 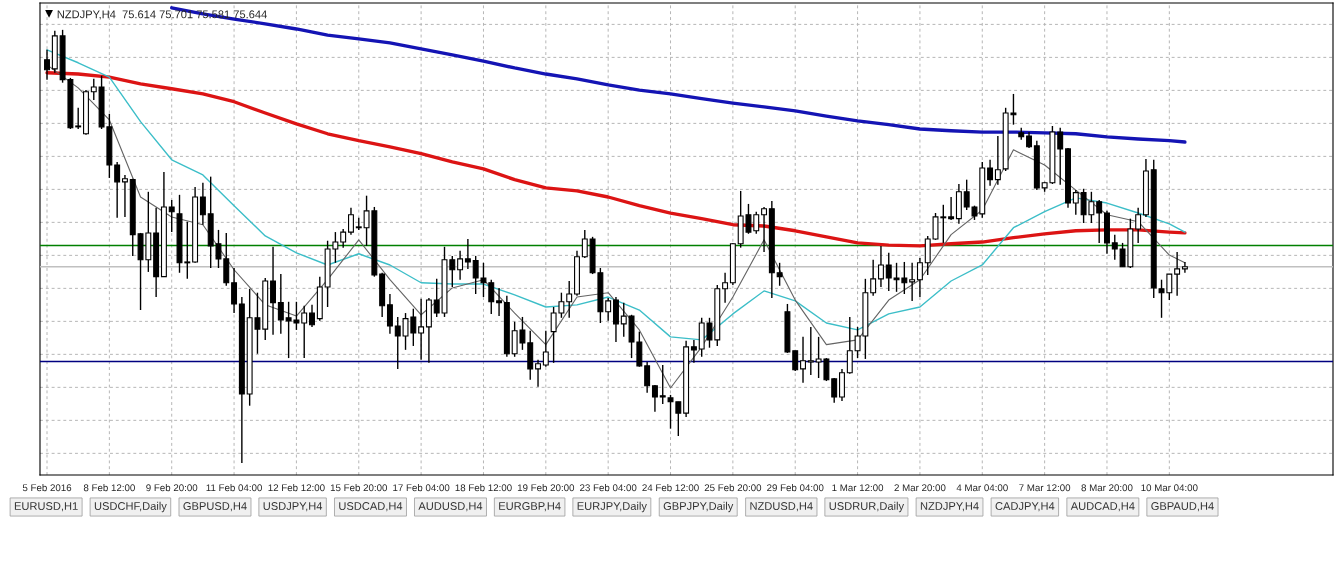 I want to click on x-tick-label: 24 Feb 12:00, so click(x=670, y=488).